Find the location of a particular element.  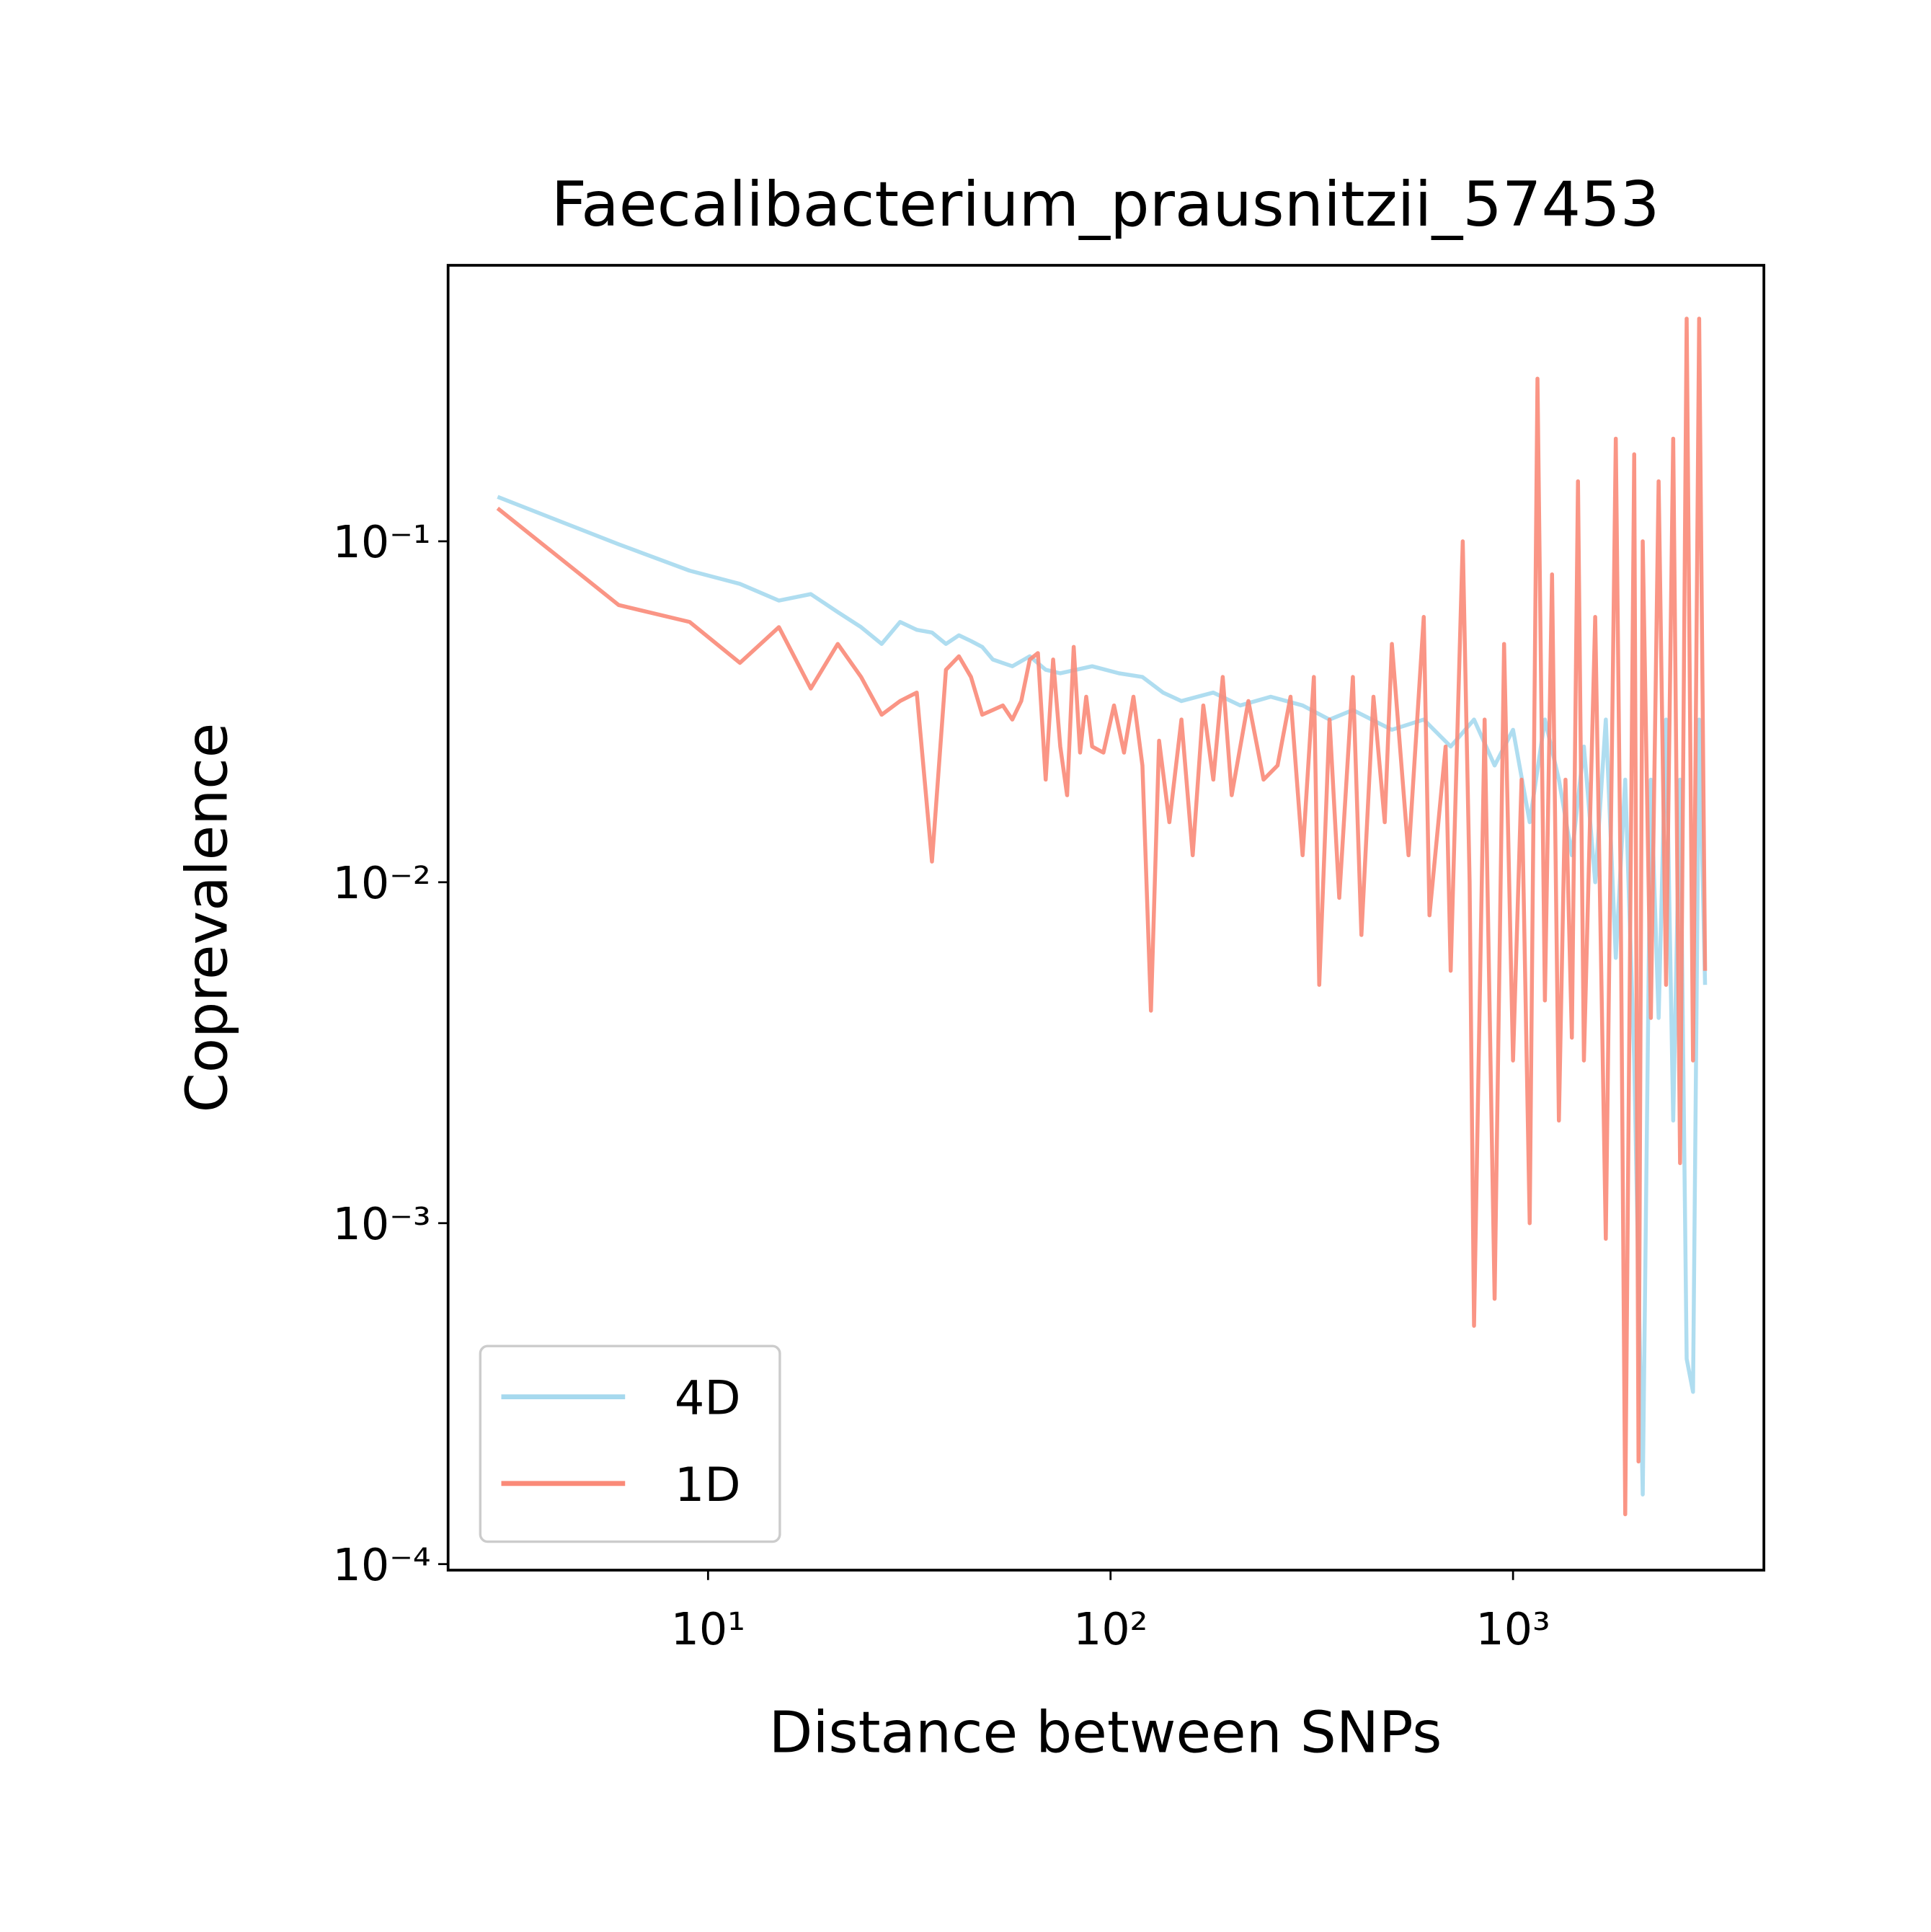

y-axis-label: Coprevalence is located at coordinates (207, 918).